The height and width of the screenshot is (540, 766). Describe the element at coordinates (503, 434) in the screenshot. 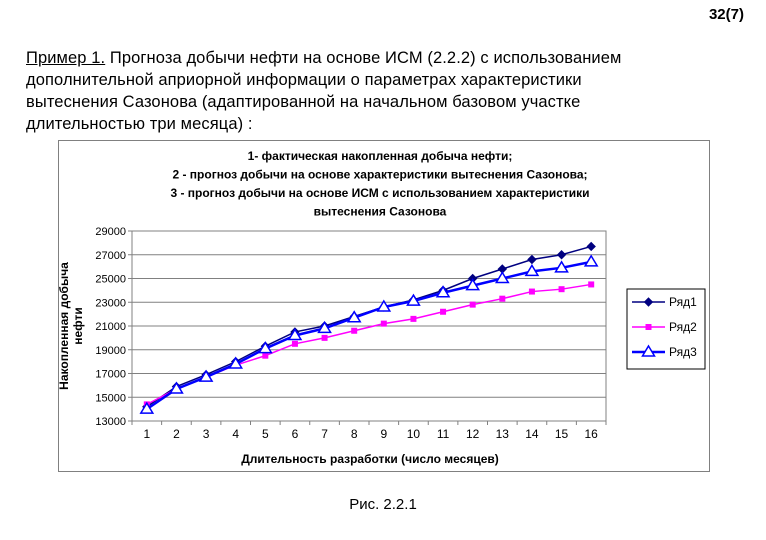

I see `x-tick-label: 13` at that location.